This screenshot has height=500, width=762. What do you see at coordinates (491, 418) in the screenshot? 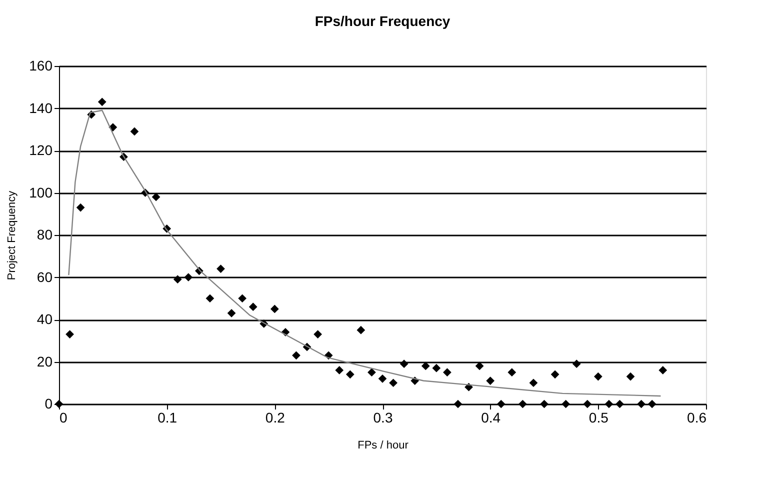
I see `x-tick-label: 0.4` at bounding box center [491, 418].